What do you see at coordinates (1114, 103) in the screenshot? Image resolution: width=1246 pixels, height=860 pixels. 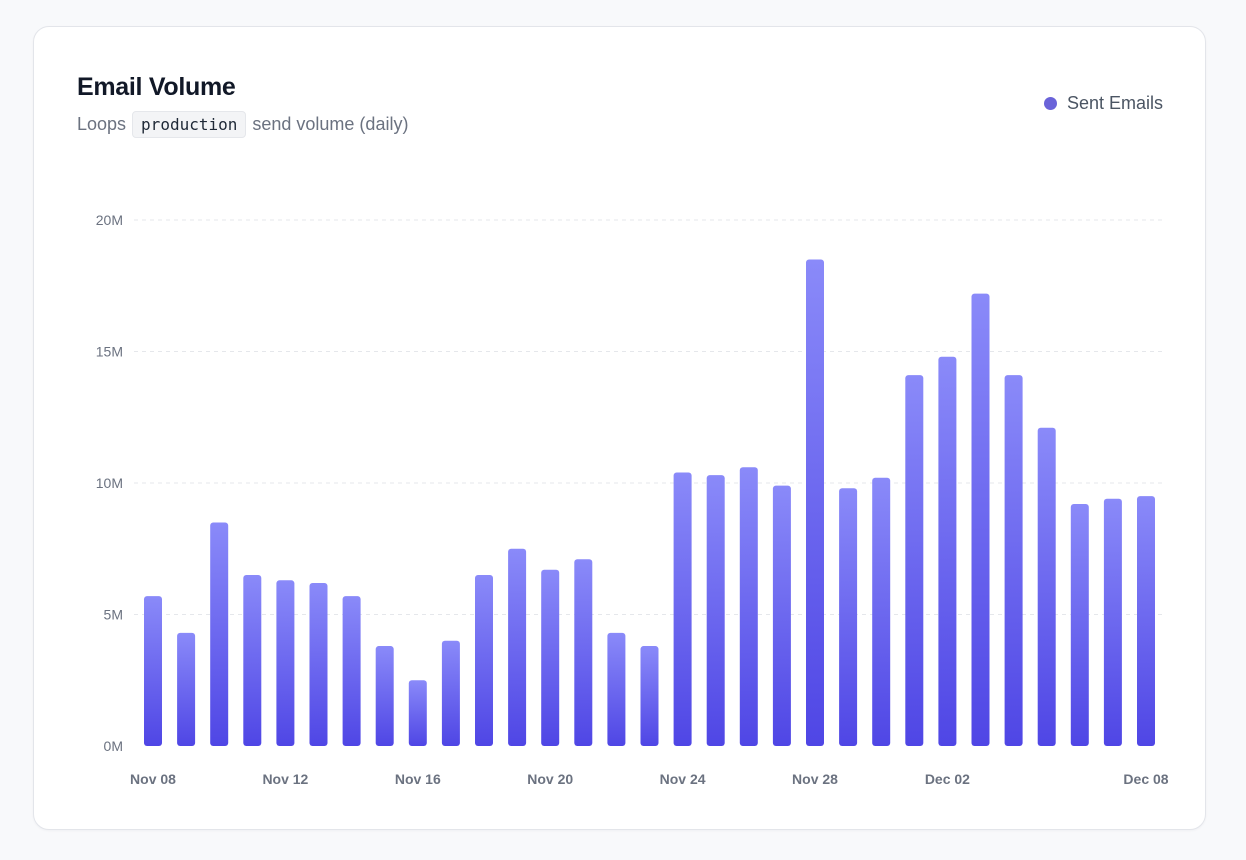 I see `legend-label: Sent Emails` at bounding box center [1114, 103].